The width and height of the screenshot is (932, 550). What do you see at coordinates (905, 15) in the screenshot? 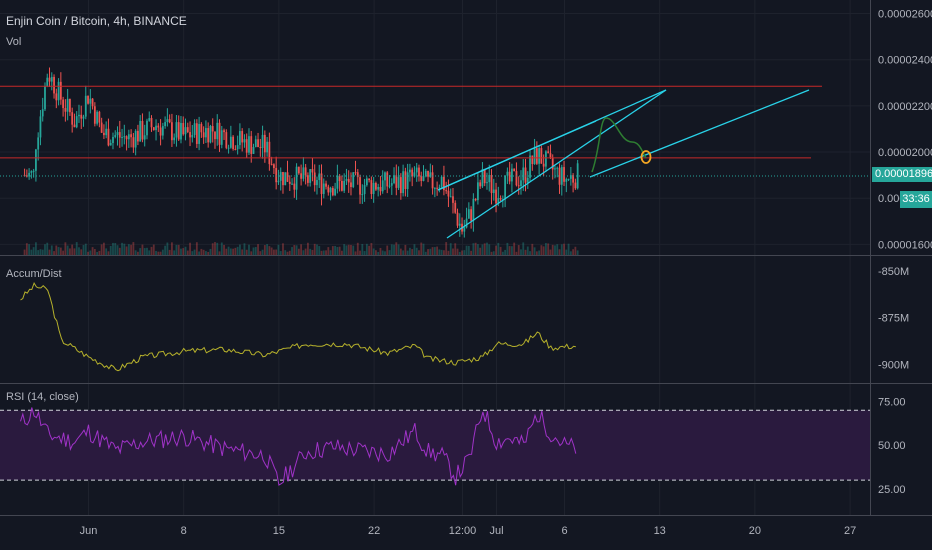
I see `price-tick-label: 0.00002600` at bounding box center [905, 15].